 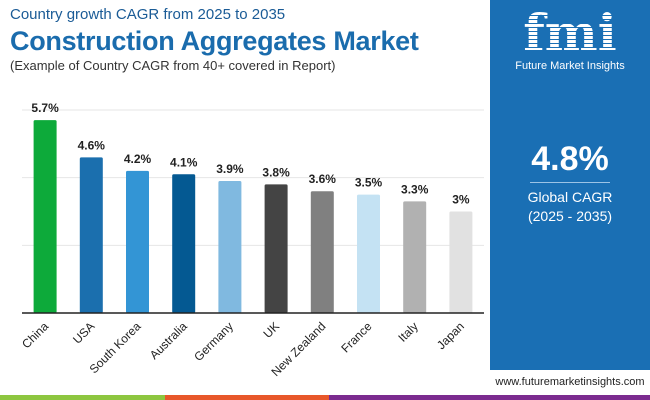 I want to click on fmi-logo: fmi Future Market Insights, so click(x=570, y=40).